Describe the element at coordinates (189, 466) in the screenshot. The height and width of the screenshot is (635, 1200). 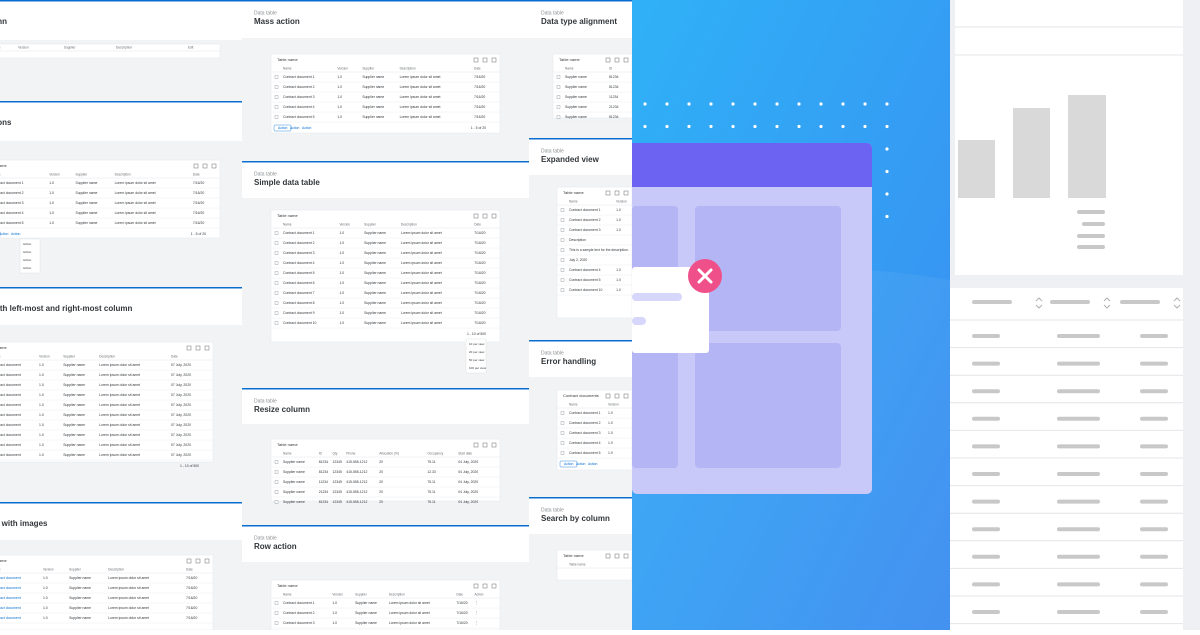
I see `pager: 1 - 10 of 500` at that location.